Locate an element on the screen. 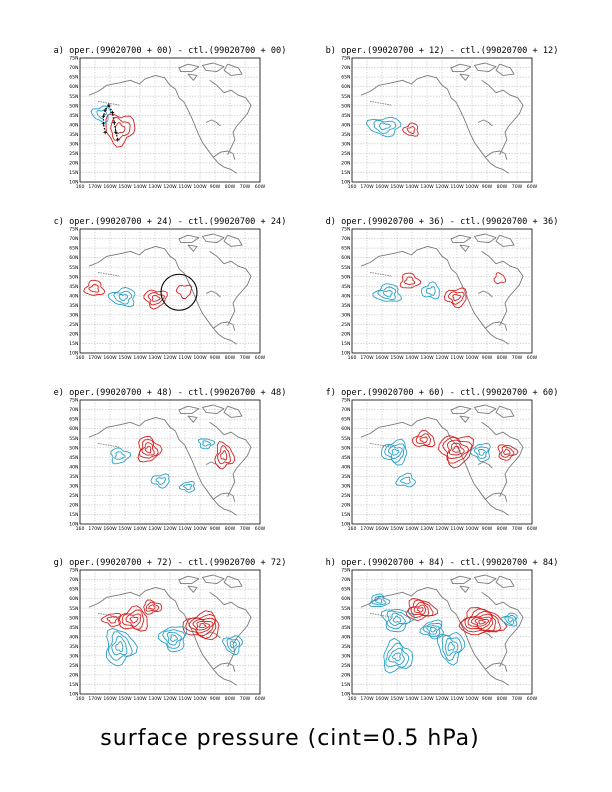  lat-tick-label: 25N is located at coordinates (345, 325).